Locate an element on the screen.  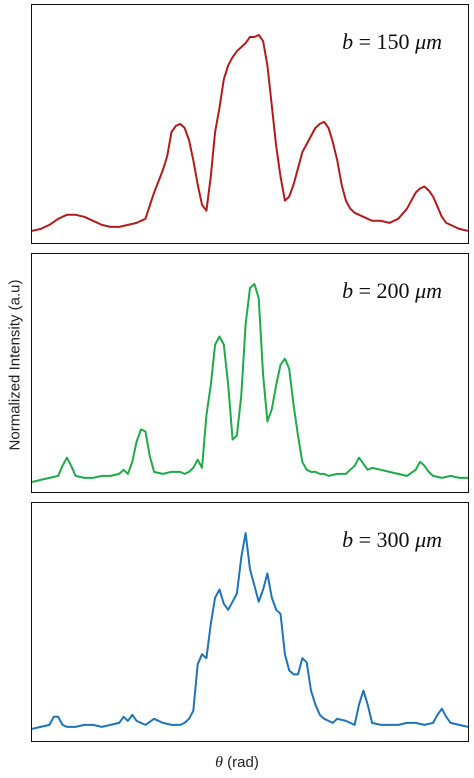
panel-label-eq: = 300 is located at coordinates (384, 539).